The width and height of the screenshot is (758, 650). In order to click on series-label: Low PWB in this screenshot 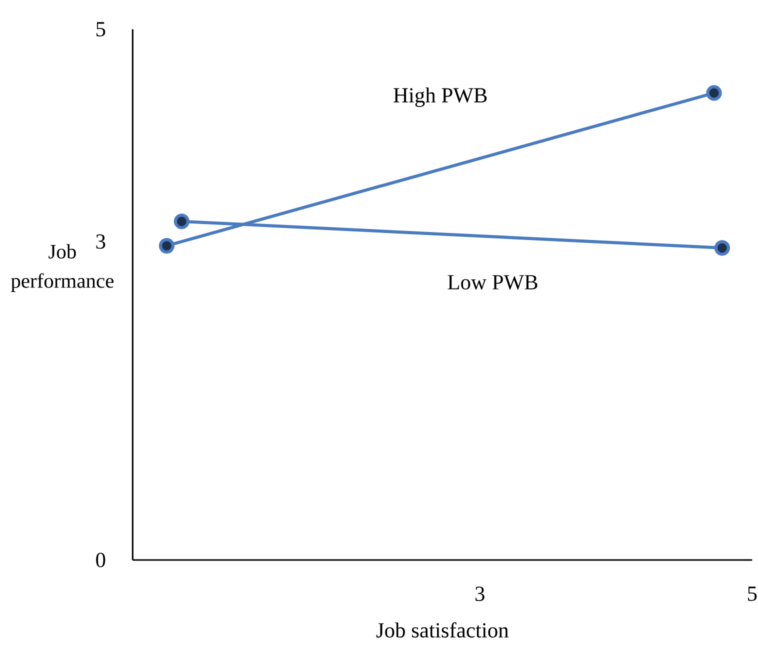, I will do `click(493, 282)`.